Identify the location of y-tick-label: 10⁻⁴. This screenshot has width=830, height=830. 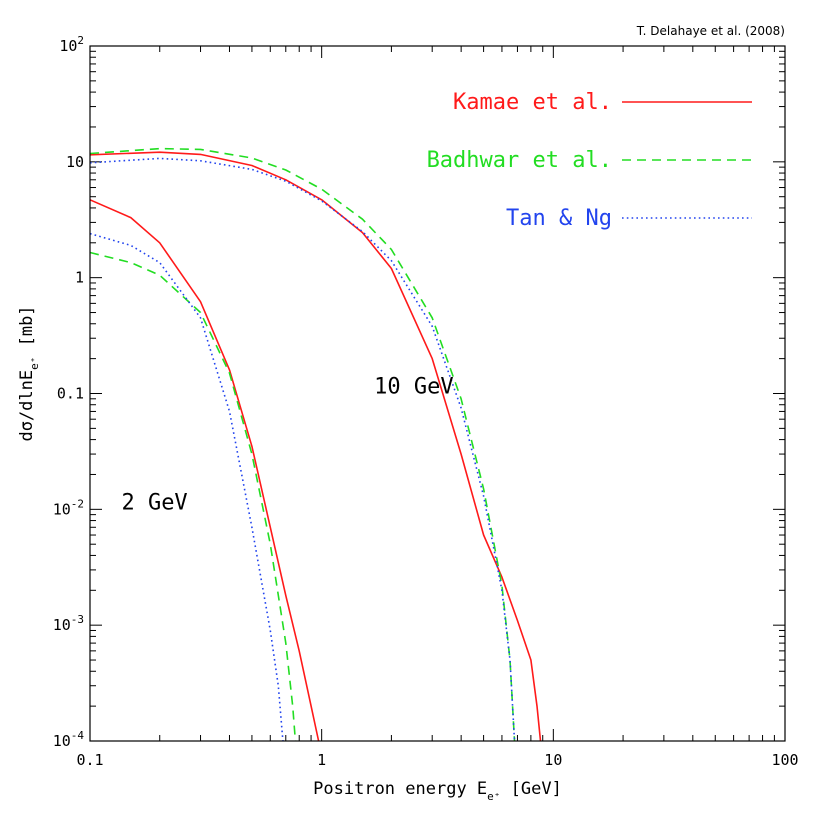
(69, 739).